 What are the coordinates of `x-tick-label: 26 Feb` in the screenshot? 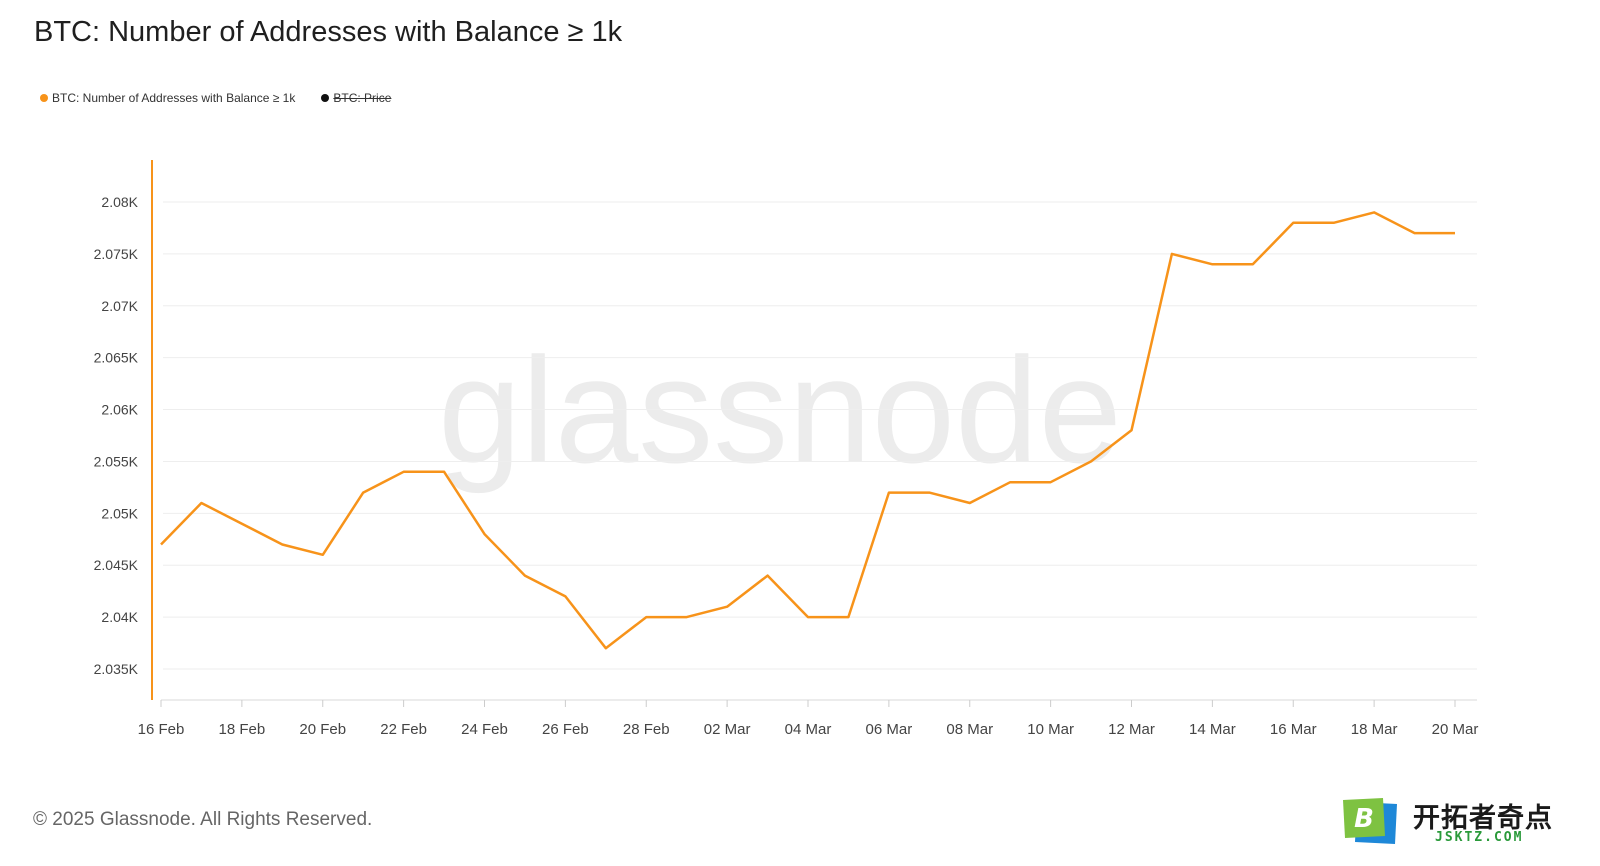 It's located at (565, 729).